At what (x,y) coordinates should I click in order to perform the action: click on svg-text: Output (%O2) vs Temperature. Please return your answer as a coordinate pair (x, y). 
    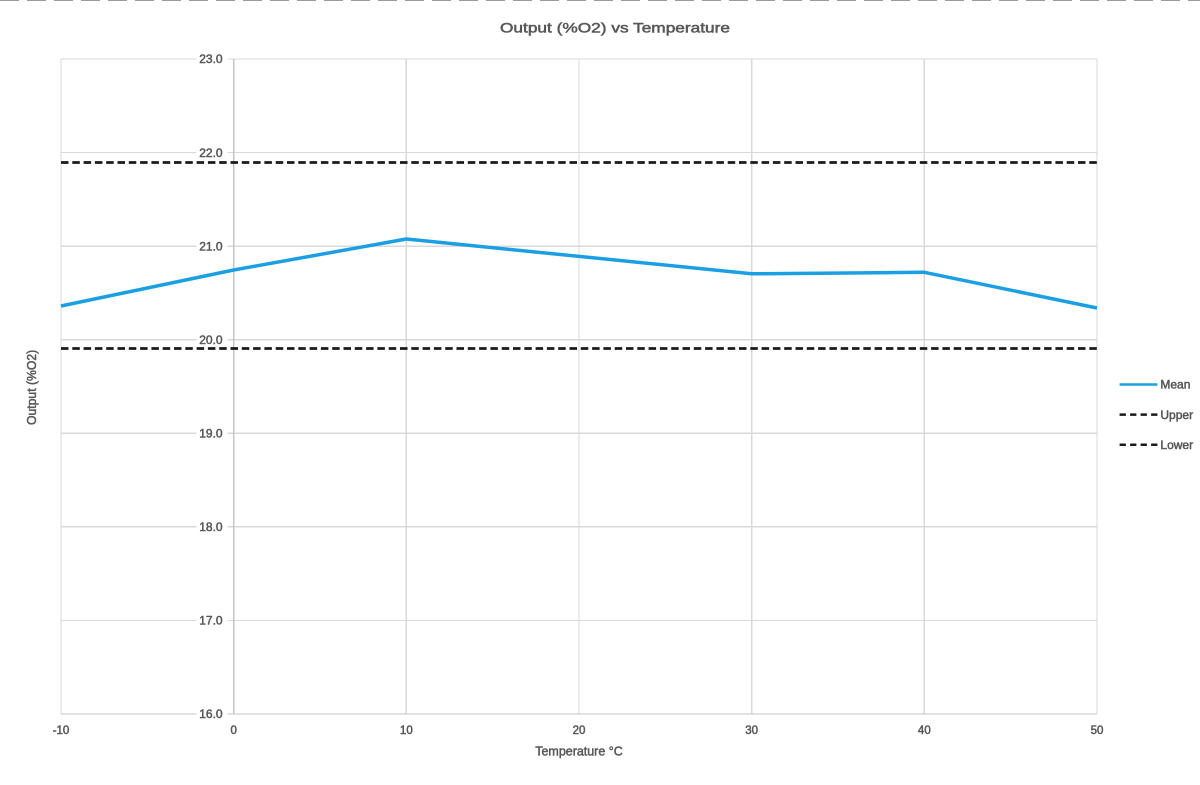
    Looking at the image, I should click on (615, 27).